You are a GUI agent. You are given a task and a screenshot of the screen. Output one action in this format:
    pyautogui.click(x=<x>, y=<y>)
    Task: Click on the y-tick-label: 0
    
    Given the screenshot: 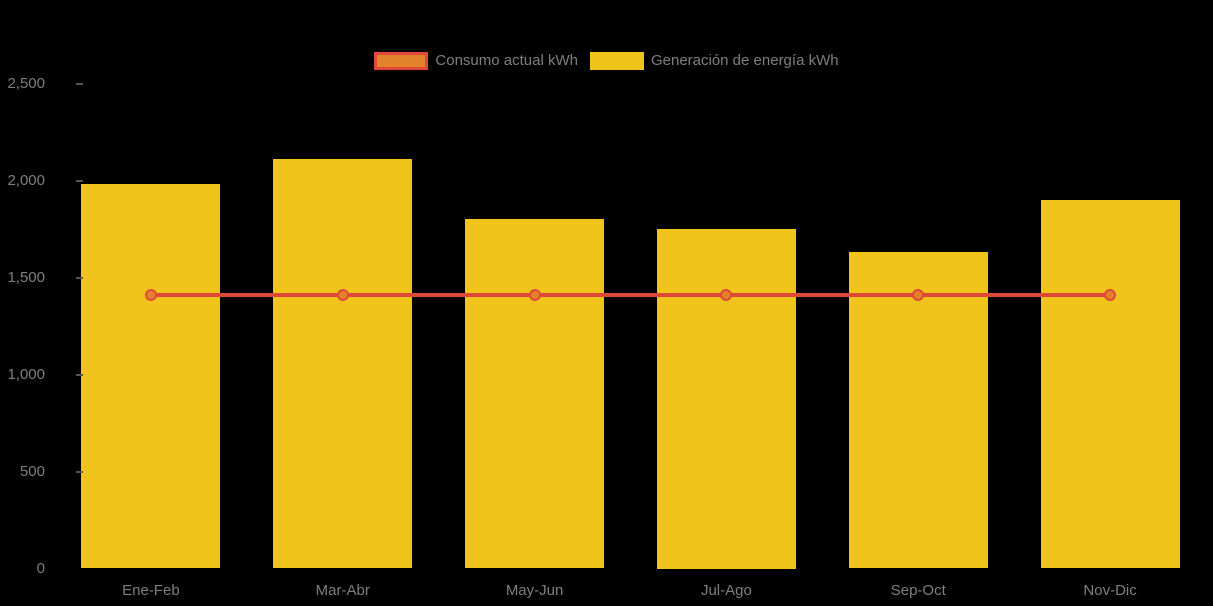 What is the action you would take?
    pyautogui.click(x=40, y=568)
    